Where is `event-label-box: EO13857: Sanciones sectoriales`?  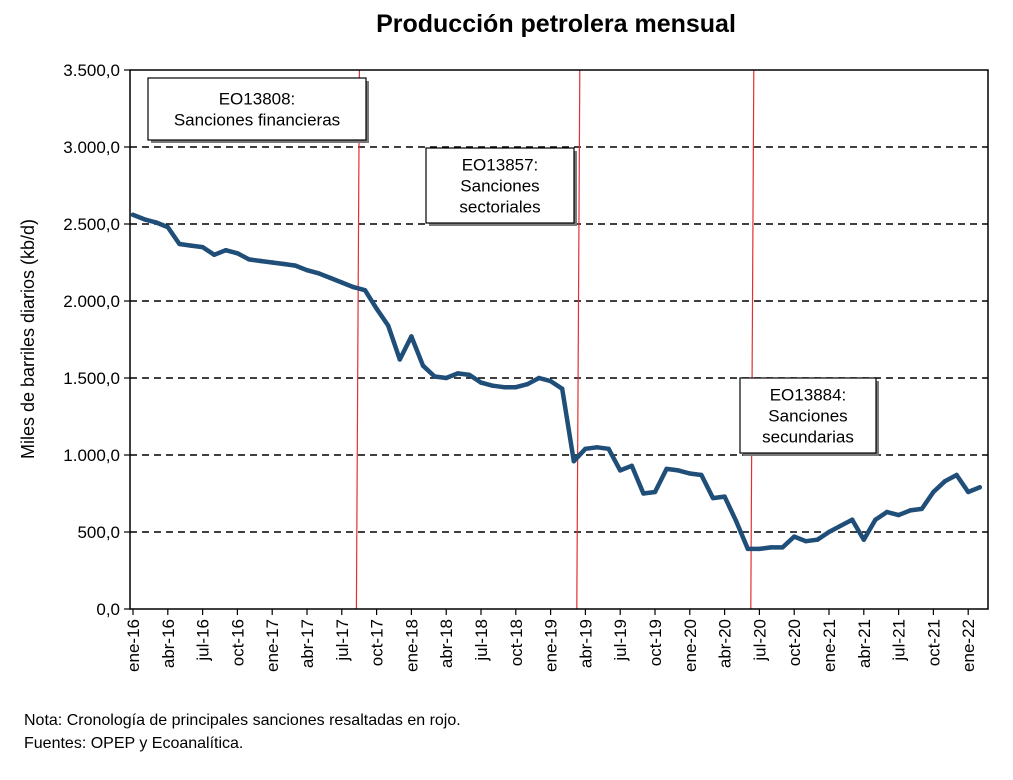
event-label-box: EO13857: Sanciones sectoriales is located at coordinates (501, 186).